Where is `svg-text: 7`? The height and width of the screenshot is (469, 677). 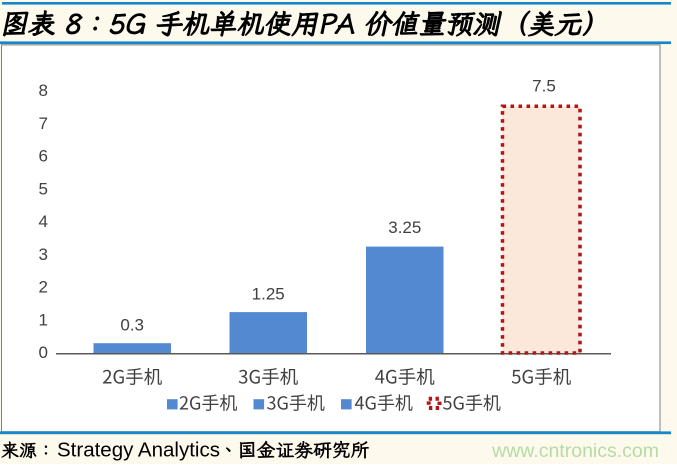 svg-text: 7 is located at coordinates (43, 123).